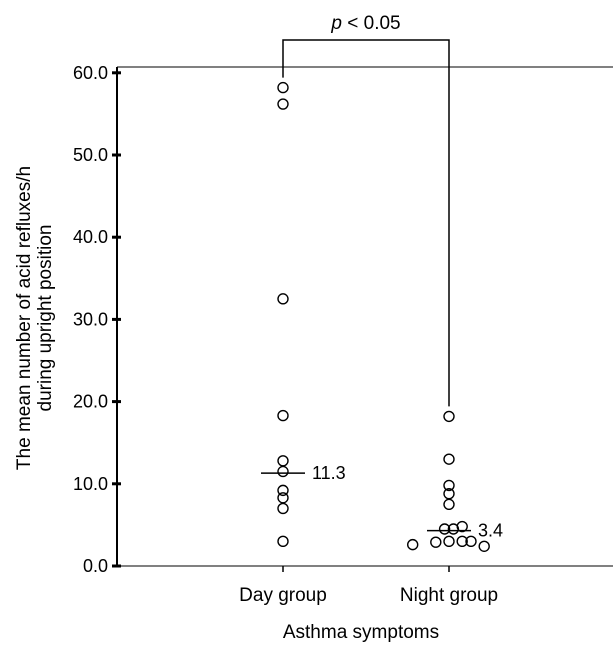  What do you see at coordinates (90, 402) in the screenshot?
I see `y-tick-label: 20.0` at bounding box center [90, 402].